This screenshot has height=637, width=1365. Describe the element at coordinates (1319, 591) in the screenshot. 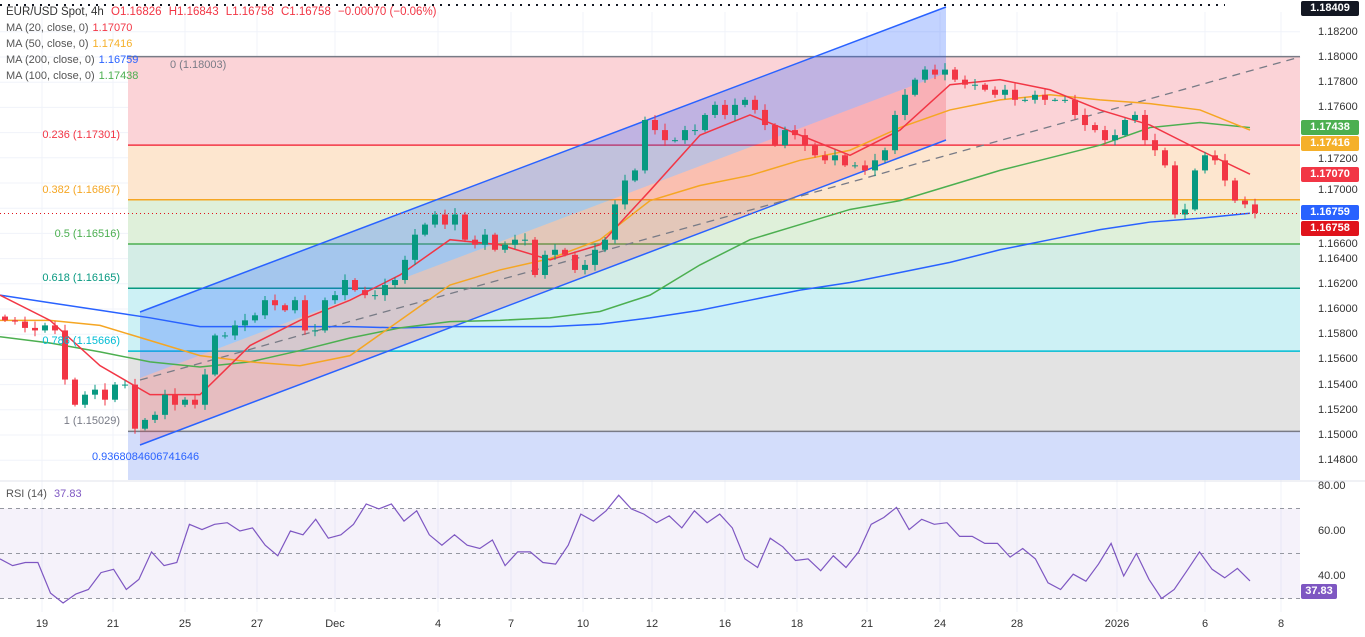

I see `rsi-badge: 37.83` at that location.